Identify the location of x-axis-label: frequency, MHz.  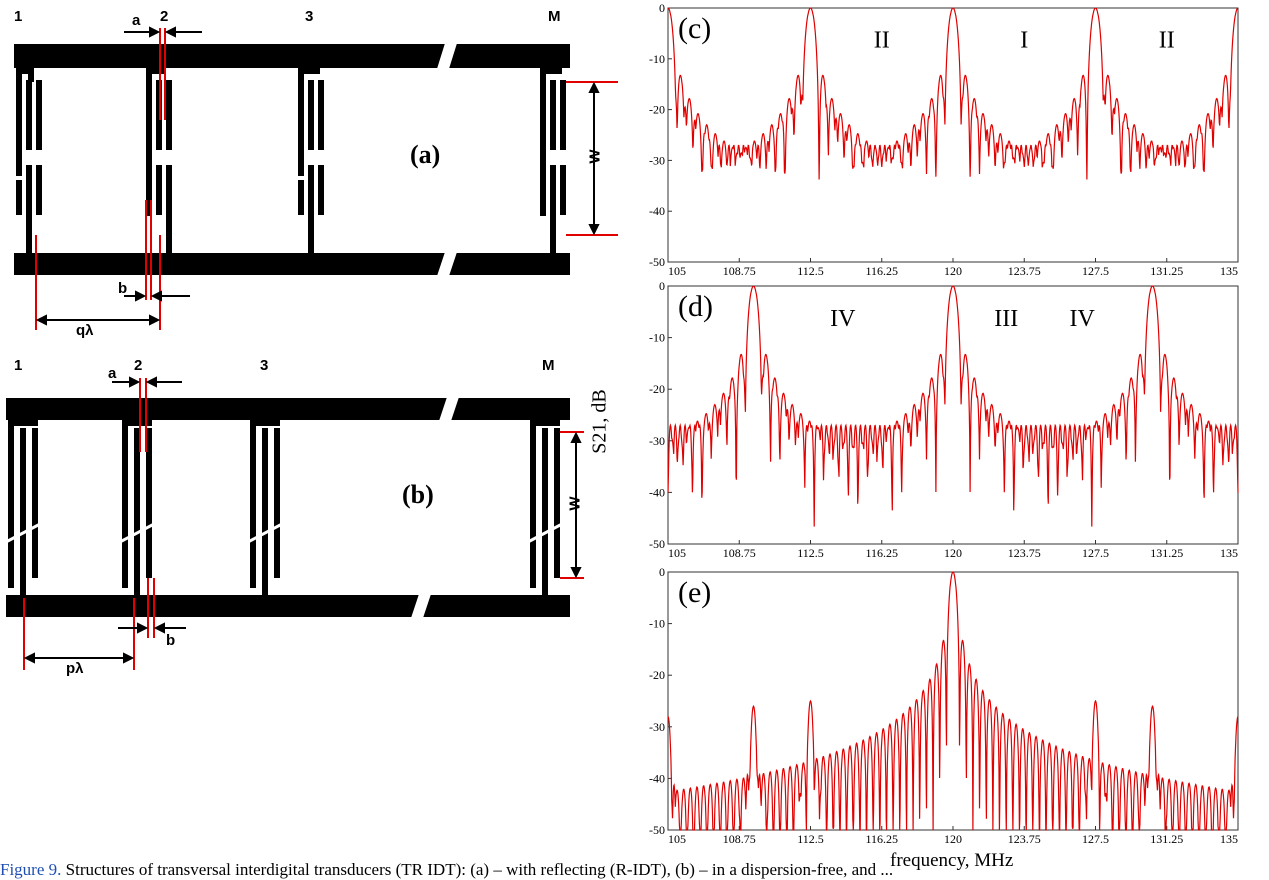
(952, 860).